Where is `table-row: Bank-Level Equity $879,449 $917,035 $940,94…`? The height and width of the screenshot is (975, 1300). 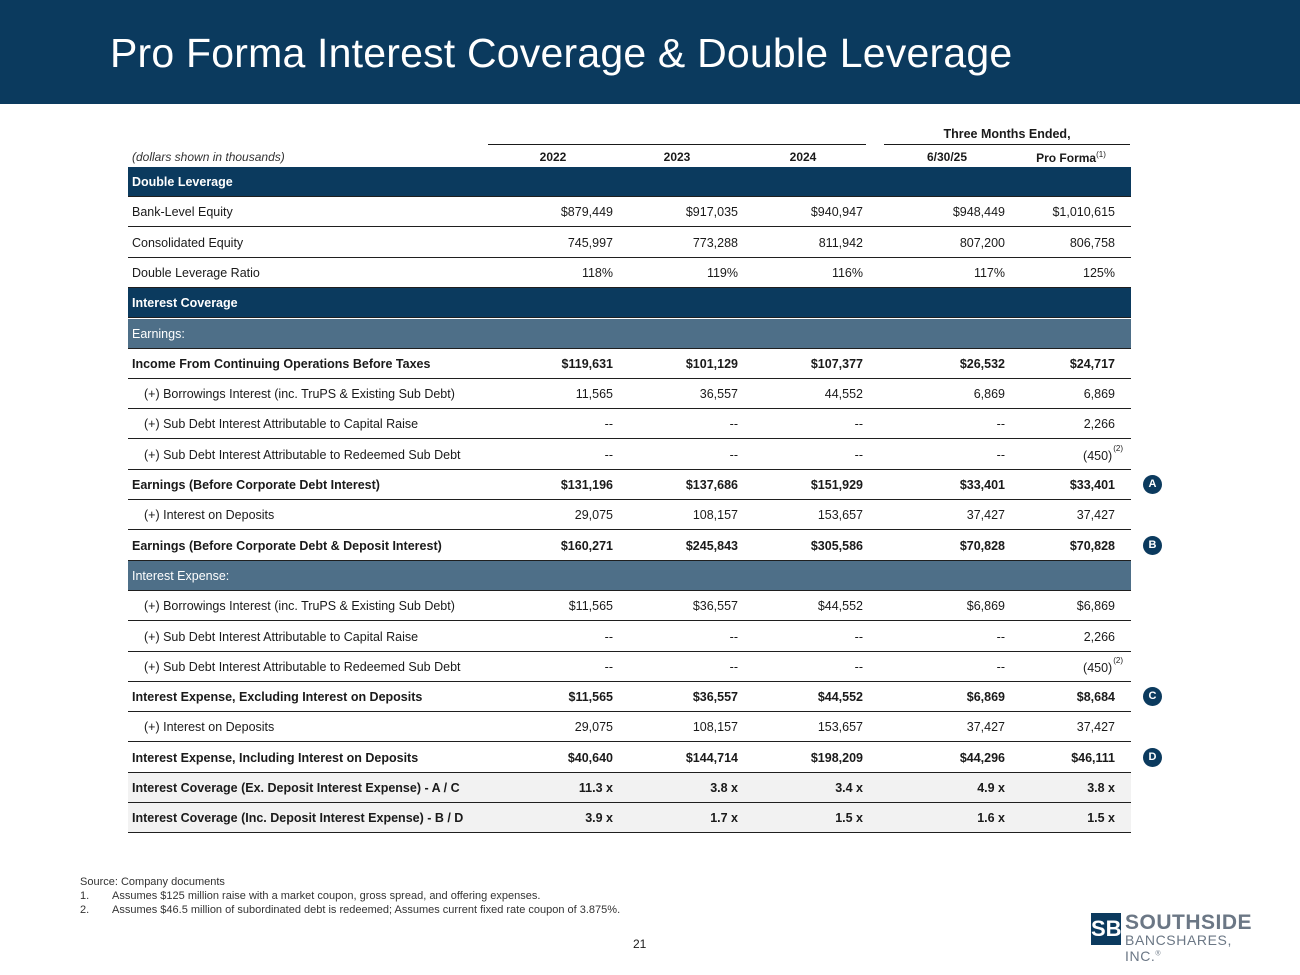
table-row: Bank-Level Equity $879,449 $917,035 $940,94… is located at coordinates (629, 212).